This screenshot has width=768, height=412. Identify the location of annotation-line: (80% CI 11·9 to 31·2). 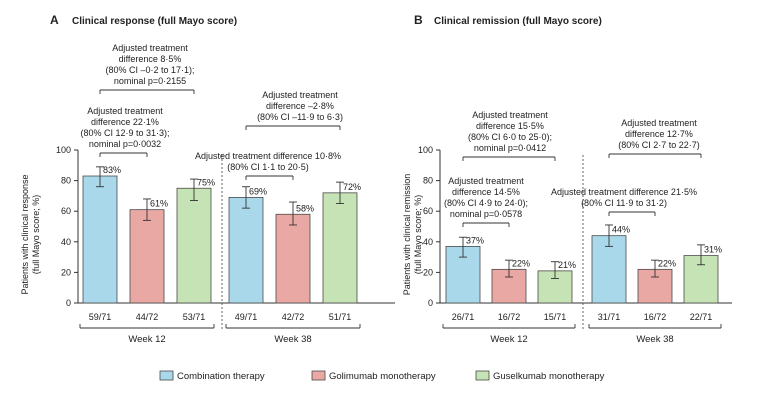
(624, 203).